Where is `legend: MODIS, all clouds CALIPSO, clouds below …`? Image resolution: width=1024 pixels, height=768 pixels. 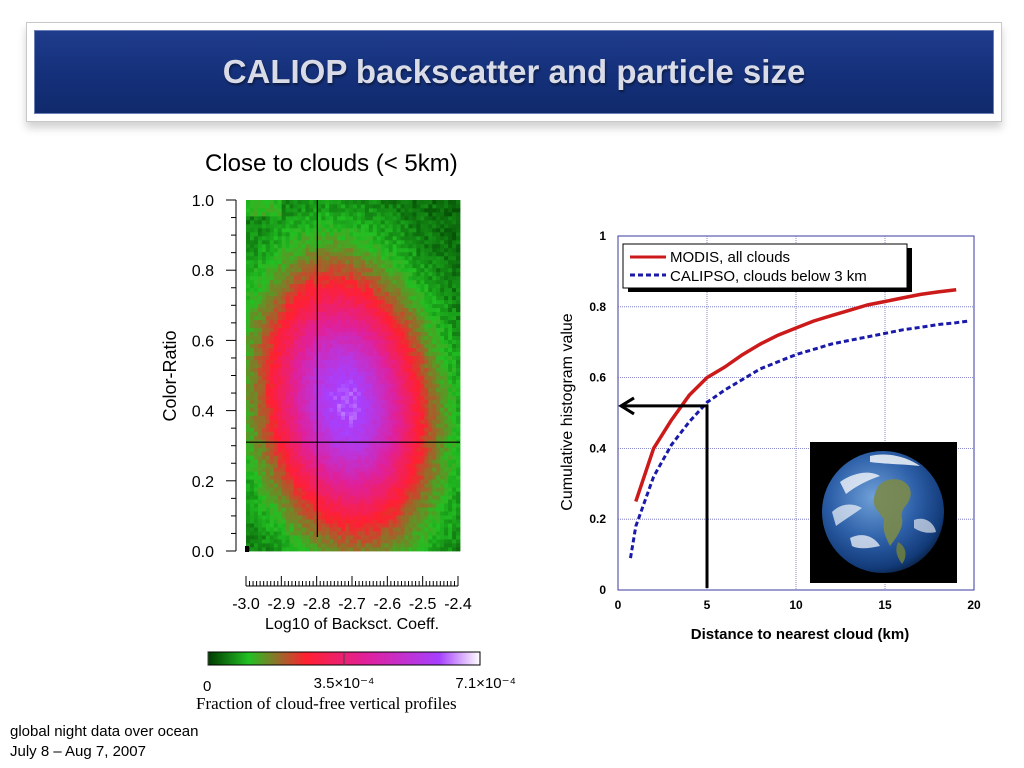
legend: MODIS, all clouds CALIPSO, clouds below … is located at coordinates (767, 267).